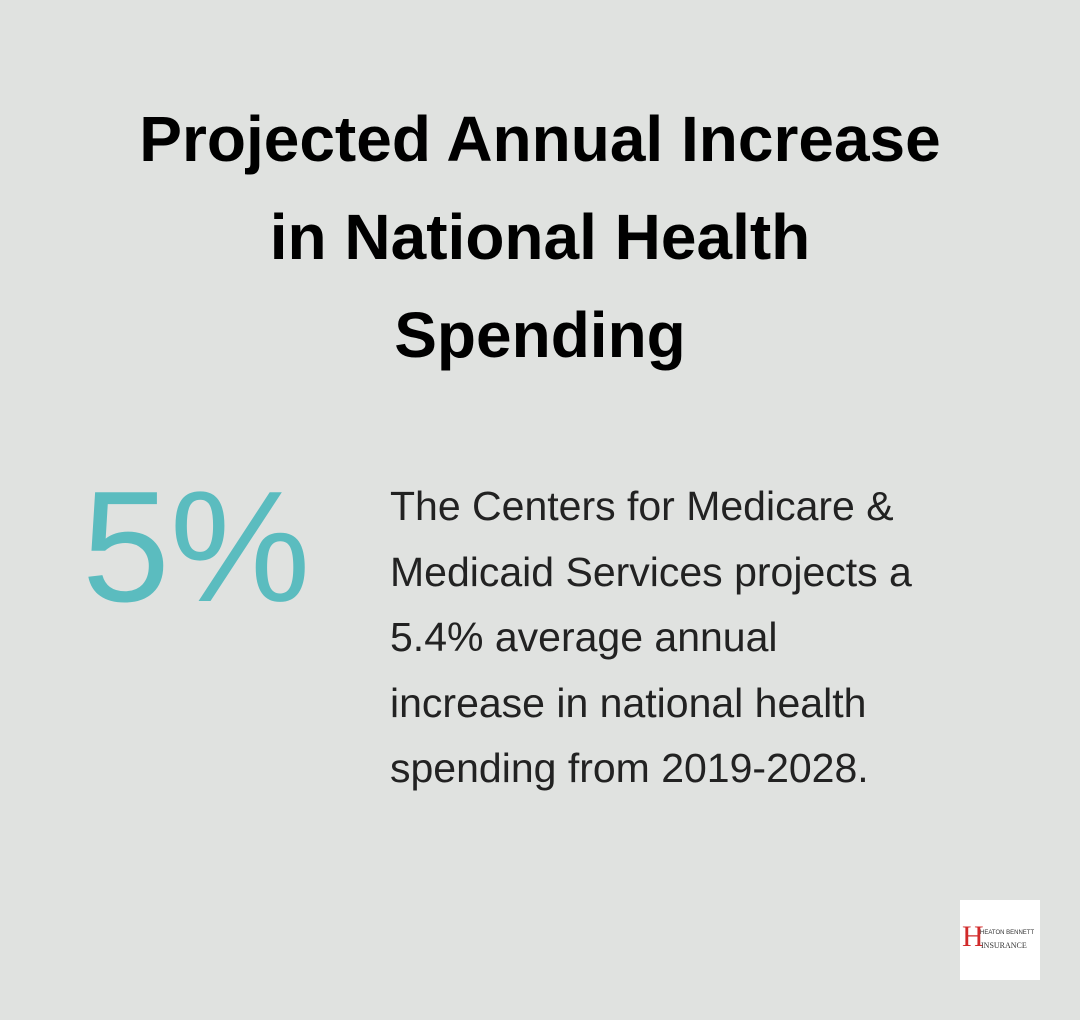  Describe the element at coordinates (1007, 933) in the screenshot. I see `logo-top: HEATON BENNETT` at that location.